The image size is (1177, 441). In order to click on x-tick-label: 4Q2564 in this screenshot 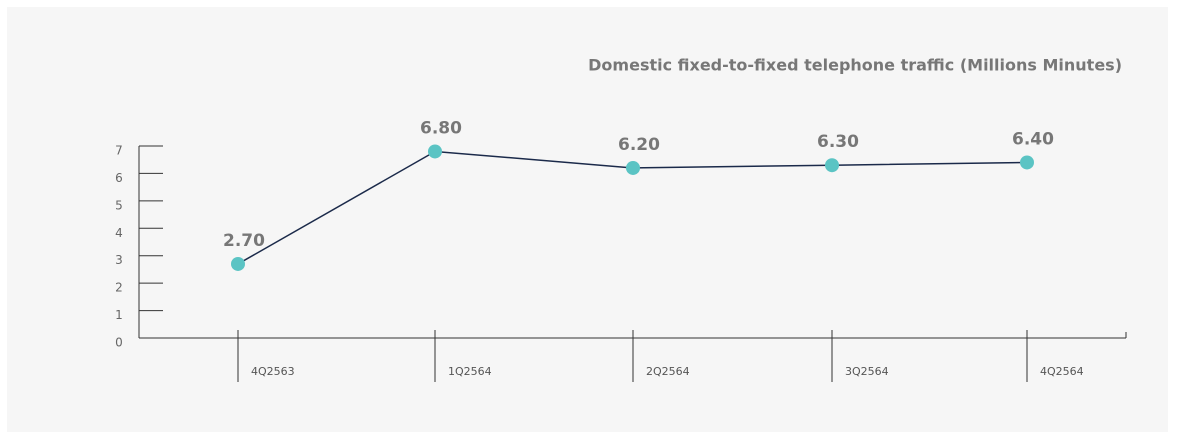, I will do `click(1062, 371)`.